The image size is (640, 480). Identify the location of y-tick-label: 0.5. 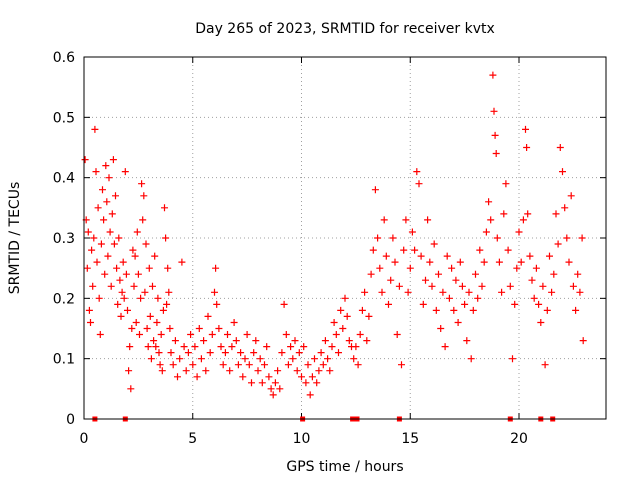
(64, 118).